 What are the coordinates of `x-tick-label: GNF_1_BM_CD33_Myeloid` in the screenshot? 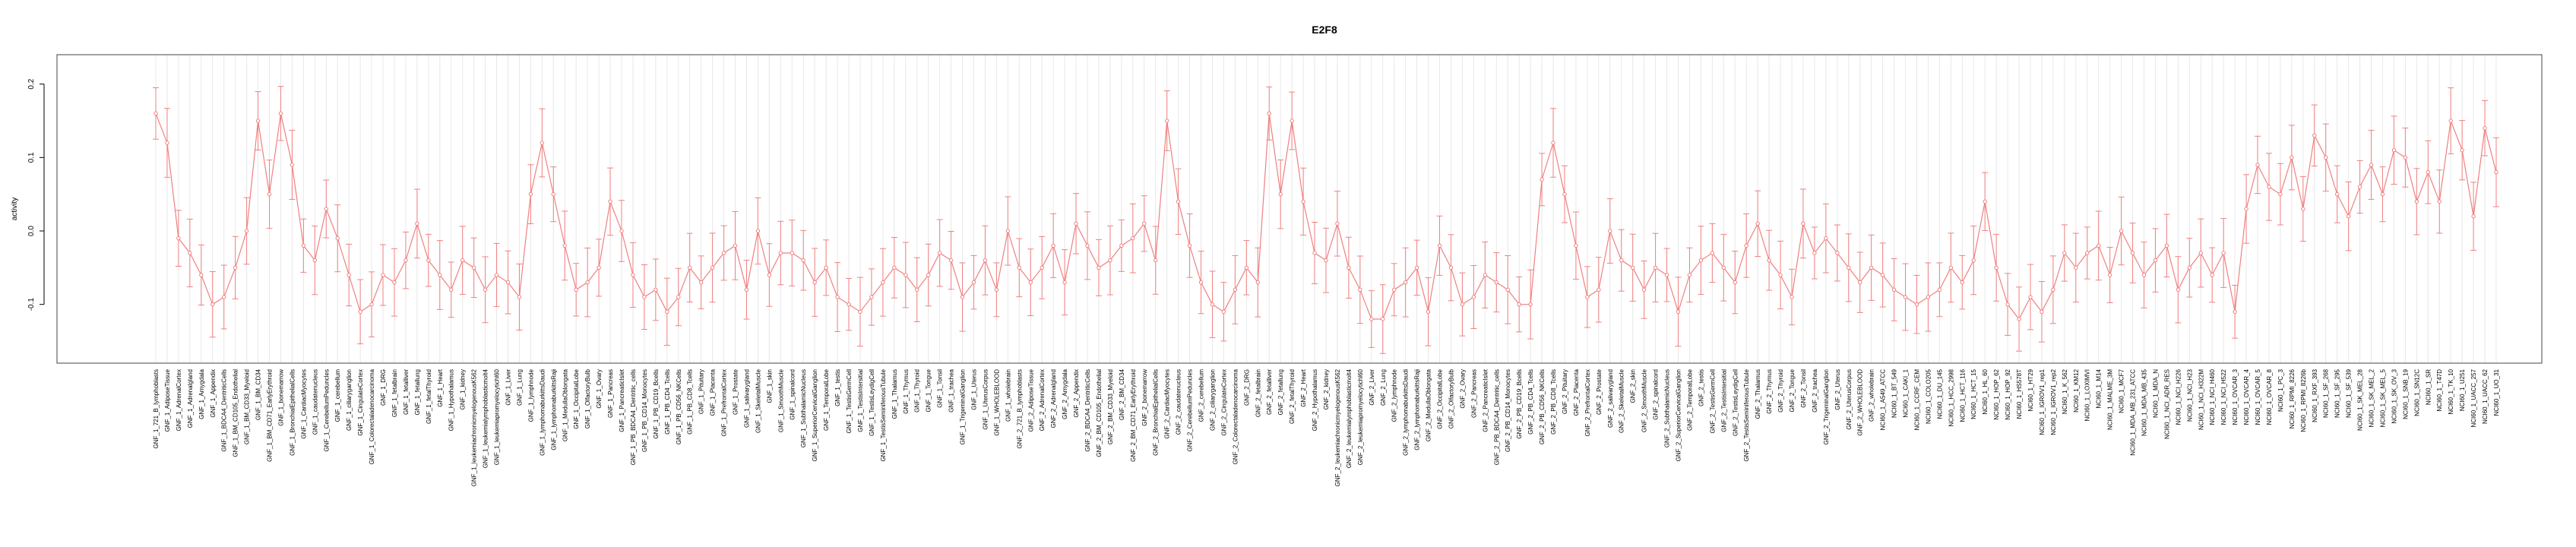 It's located at (247, 406).